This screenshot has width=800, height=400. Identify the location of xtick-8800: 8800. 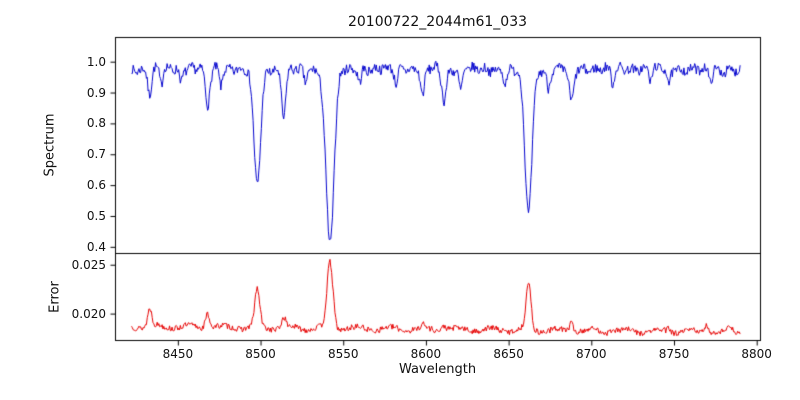
(756, 354).